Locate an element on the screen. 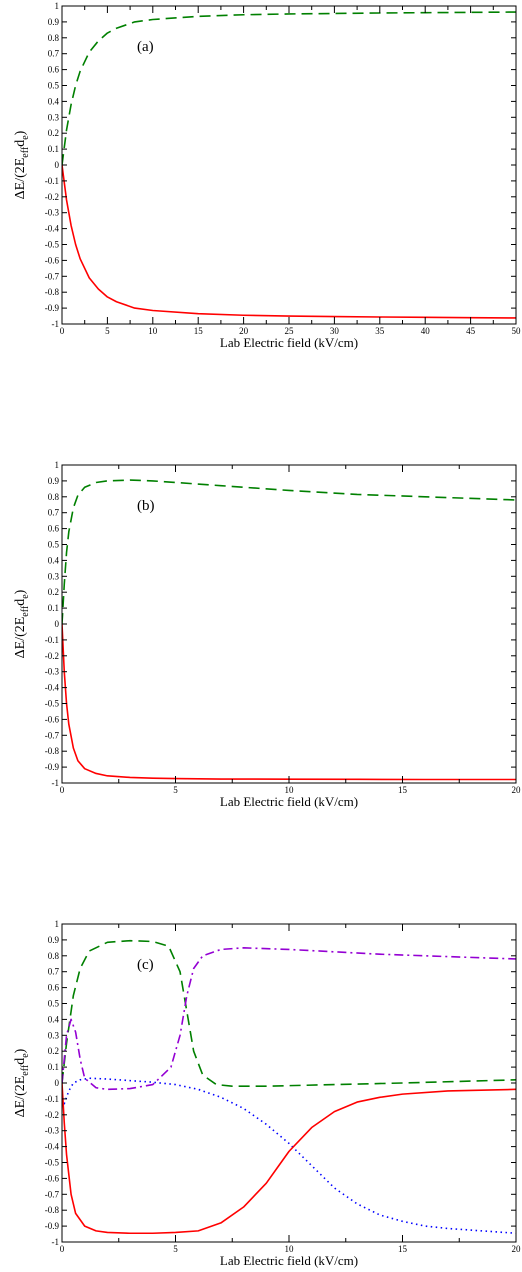 The width and height of the screenshot is (522, 1272). x-tick-label: 50 is located at coordinates (517, 331).